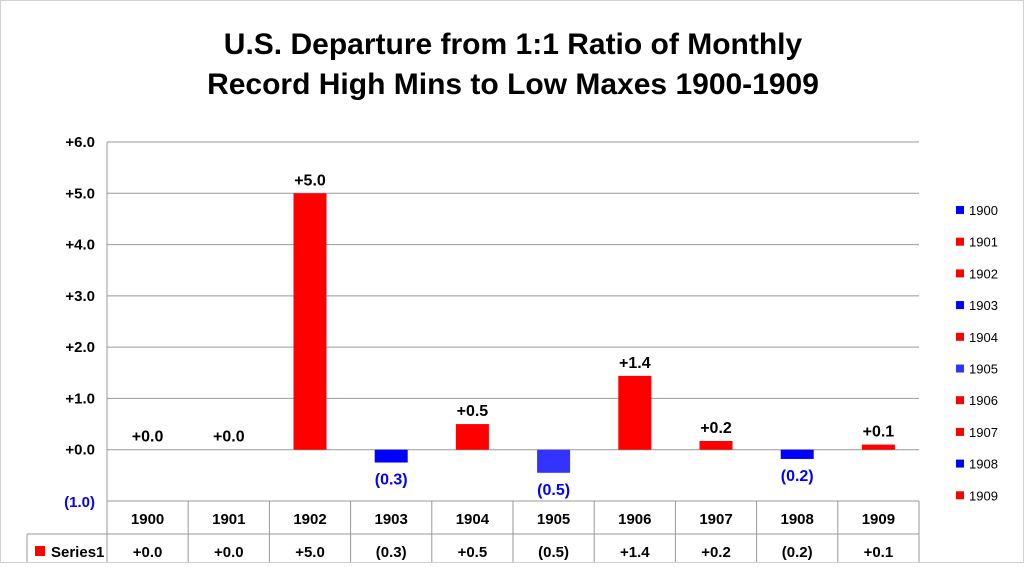  Describe the element at coordinates (716, 428) in the screenshot. I see `data-label-1907: +0.2` at that location.